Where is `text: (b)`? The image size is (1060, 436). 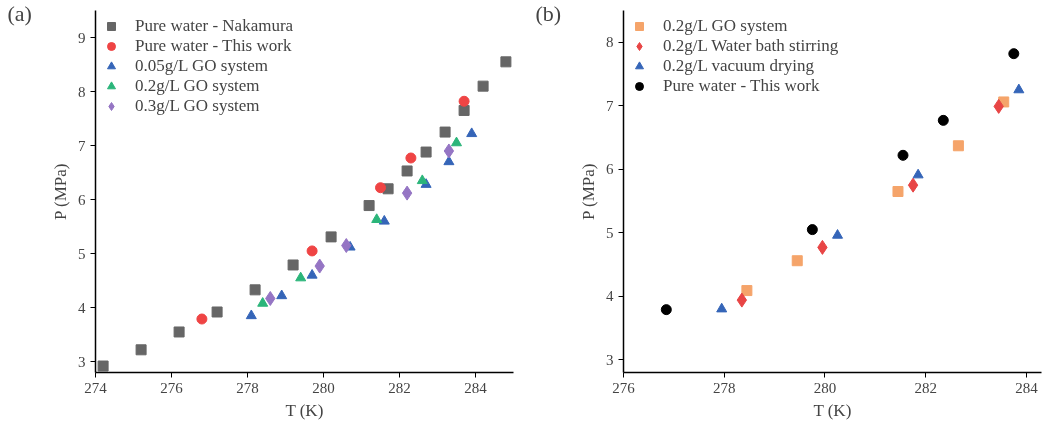 text: (b) is located at coordinates (548, 13).